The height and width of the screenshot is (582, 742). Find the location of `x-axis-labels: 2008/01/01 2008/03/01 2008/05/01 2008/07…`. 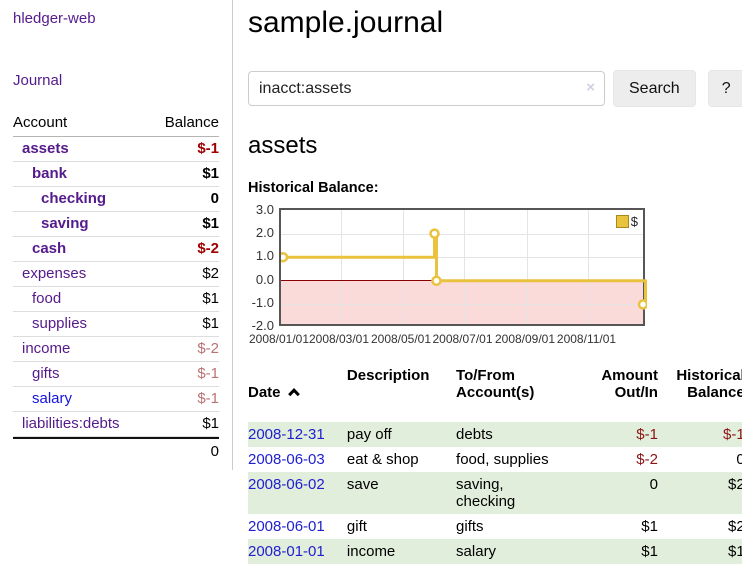

x-axis-labels: 2008/01/01 2008/03/01 2008/05/01 2008/07… is located at coordinates (447, 340).